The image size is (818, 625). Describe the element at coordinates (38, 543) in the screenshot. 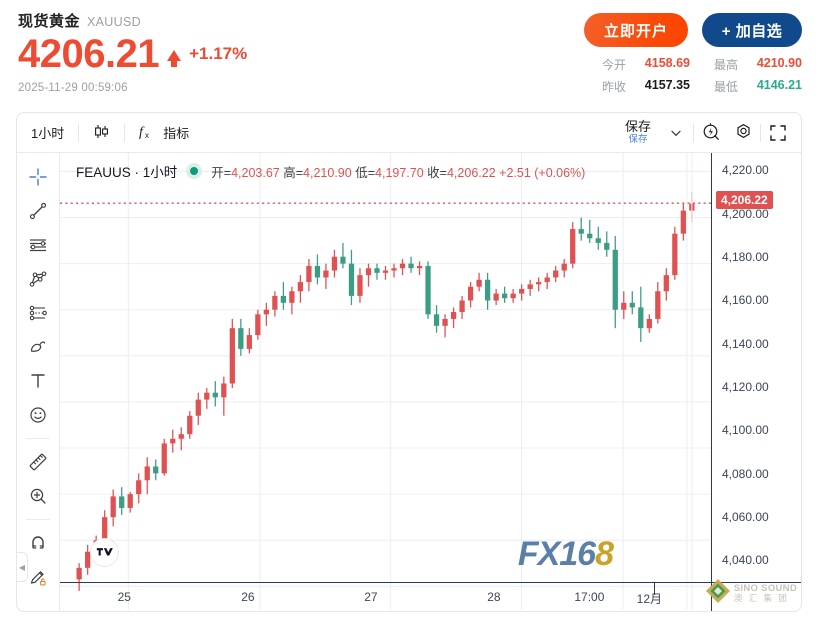

I see `magnet-icon` at that location.